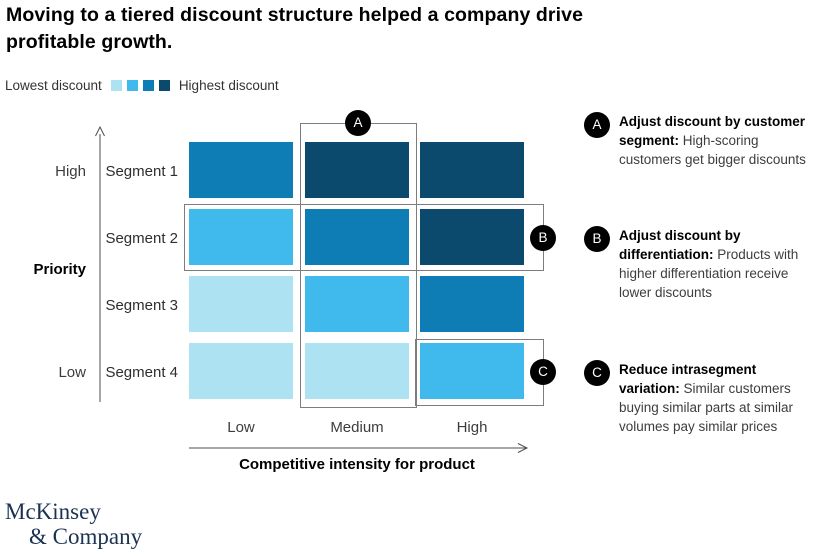 Image resolution: width=830 pixels, height=556 pixels. What do you see at coordinates (70, 171) in the screenshot?
I see `y-axis-high-label: High` at bounding box center [70, 171].